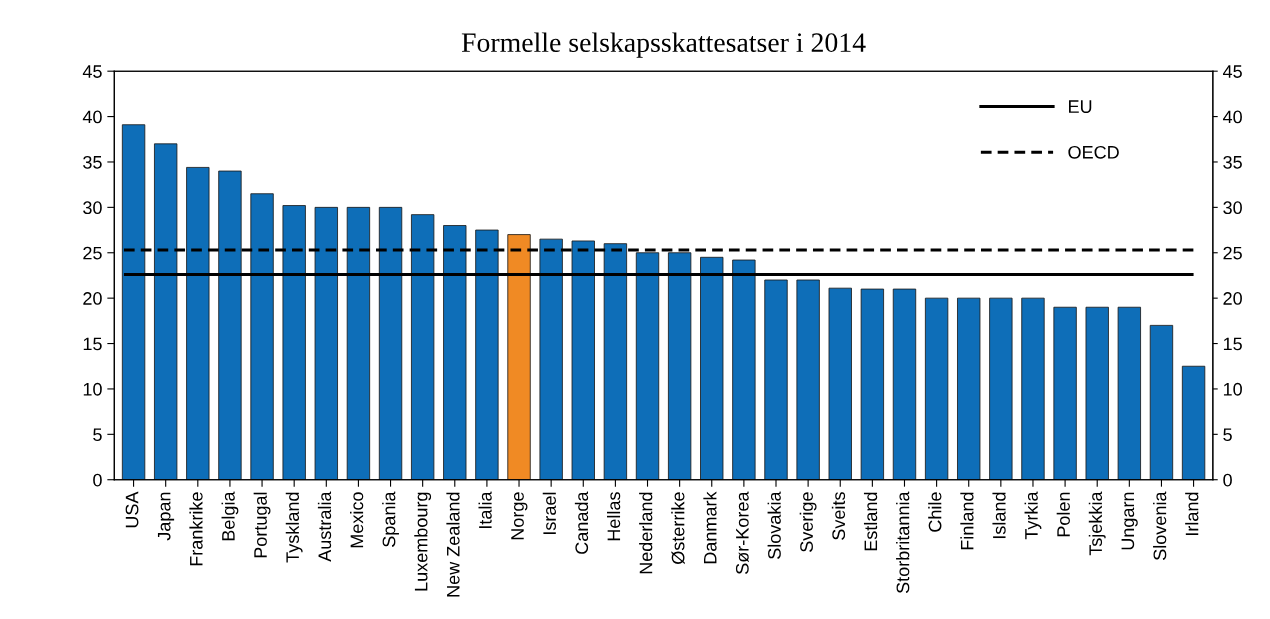 Image resolution: width=1270 pixels, height=619 pixels. I want to click on x-tick-label: Hellas, so click(613, 516).